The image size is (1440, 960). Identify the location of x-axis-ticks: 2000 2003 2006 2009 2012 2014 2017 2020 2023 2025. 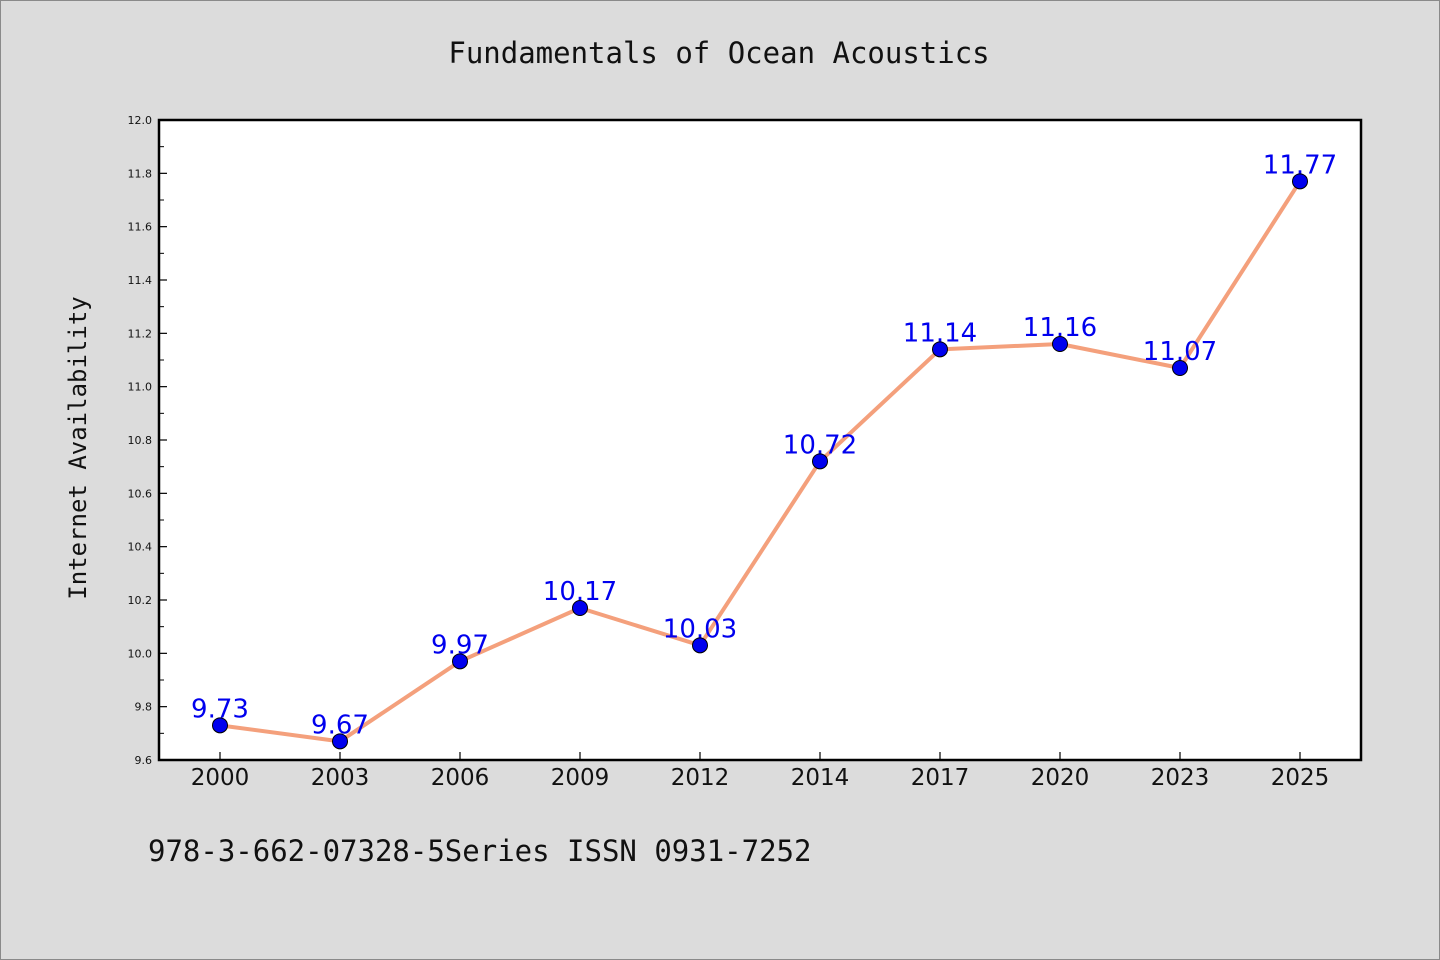
(760, 771).